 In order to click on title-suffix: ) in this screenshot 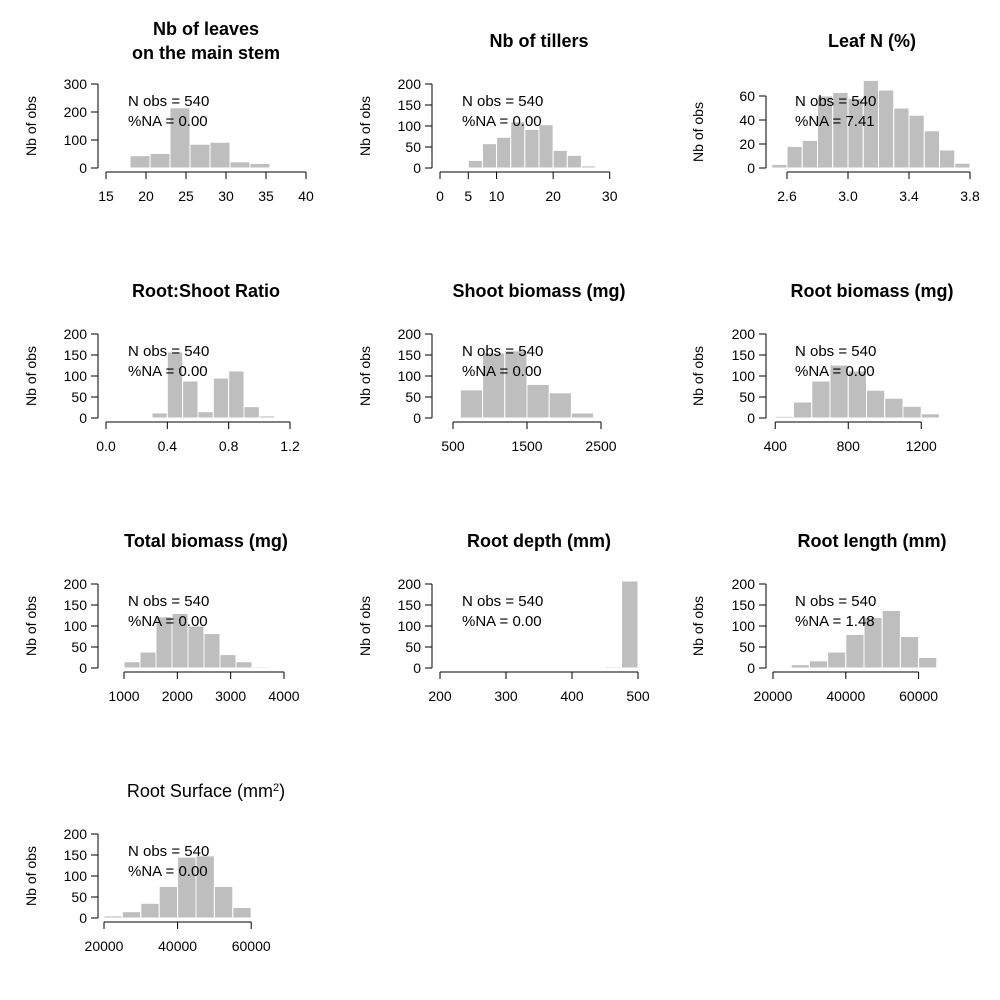, I will do `click(282, 791)`.